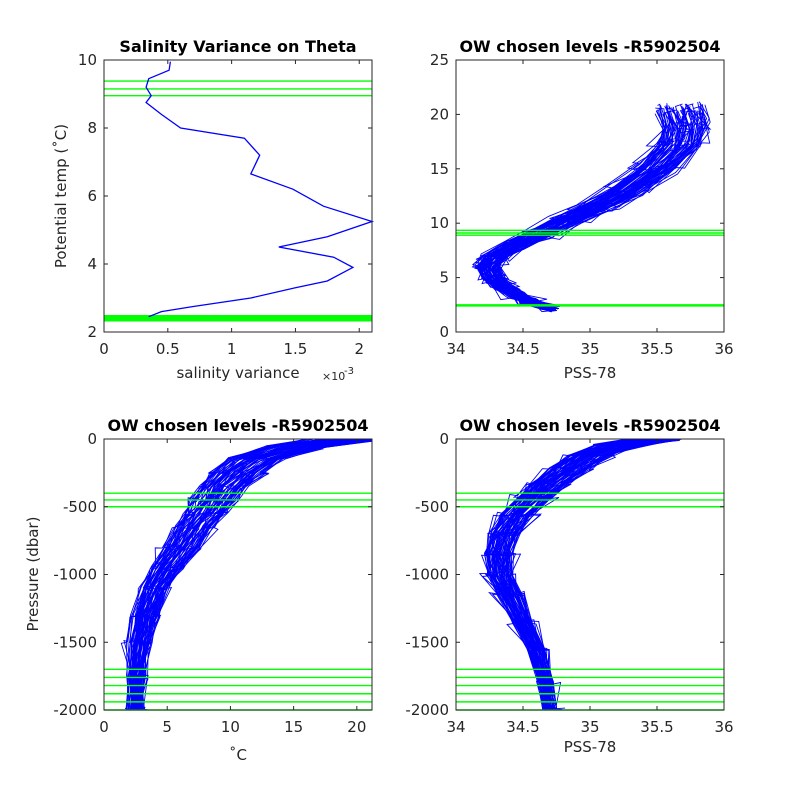 The image size is (800, 800). What do you see at coordinates (444, 278) in the screenshot?
I see `y-tick-label: 5` at bounding box center [444, 278].